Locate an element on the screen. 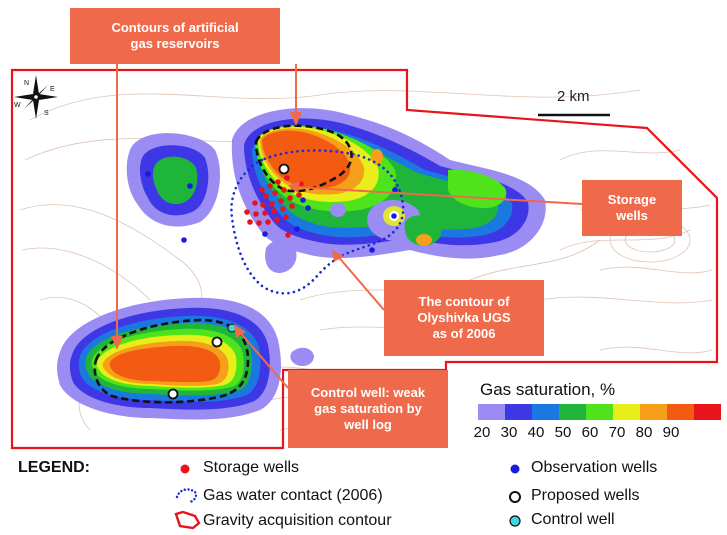 The width and height of the screenshot is (727, 535). saturation-body-south is located at coordinates (185, 358).